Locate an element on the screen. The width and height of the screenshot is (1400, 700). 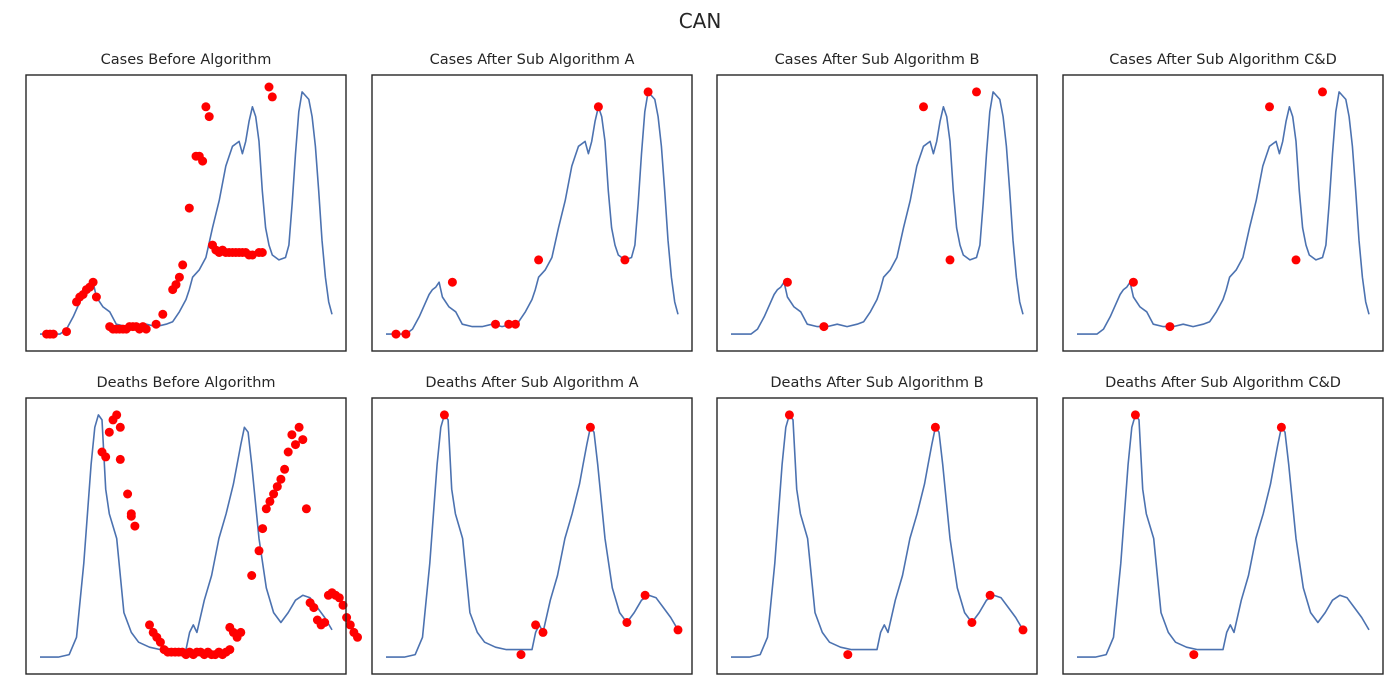
figure-title: CAN is located at coordinates (700, 21).